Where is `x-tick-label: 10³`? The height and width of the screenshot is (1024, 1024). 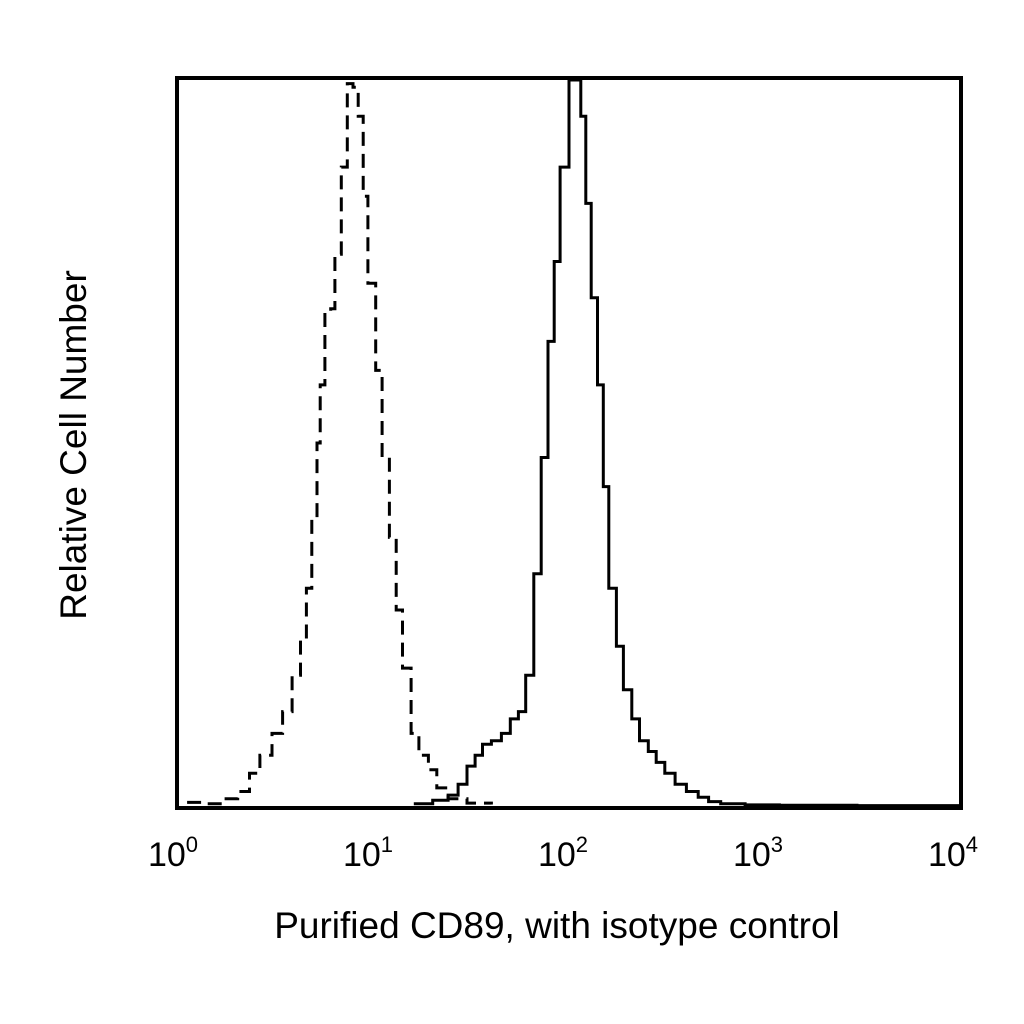 x-tick-label: 10³ is located at coordinates (758, 853).